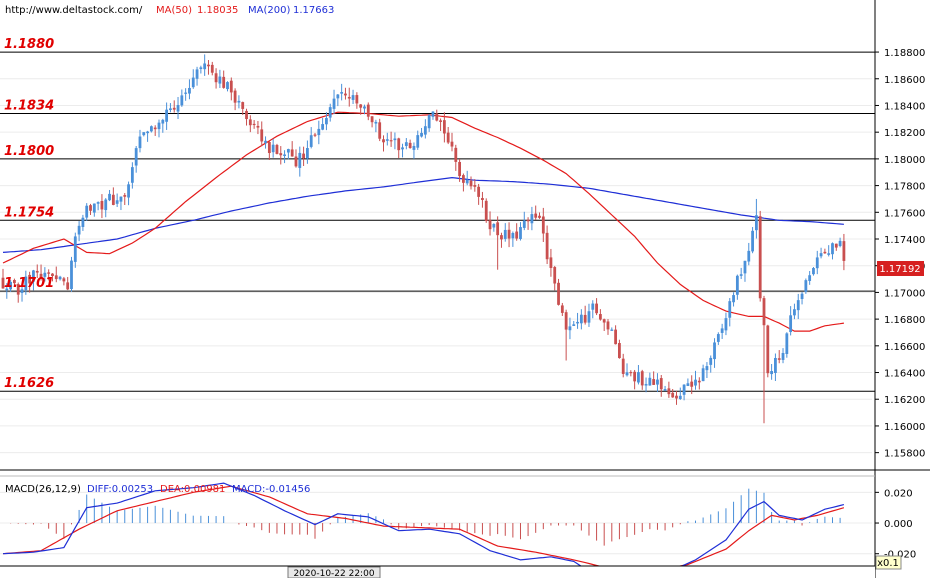 The image size is (930, 578). I want to click on macd-scale-badge: x0.1, so click(888, 562).